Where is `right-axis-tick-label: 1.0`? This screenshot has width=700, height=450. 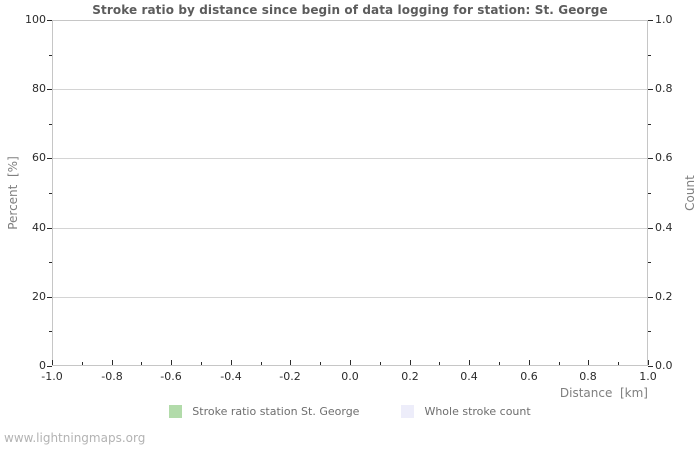 right-axis-tick-label: 1.0 is located at coordinates (664, 19).